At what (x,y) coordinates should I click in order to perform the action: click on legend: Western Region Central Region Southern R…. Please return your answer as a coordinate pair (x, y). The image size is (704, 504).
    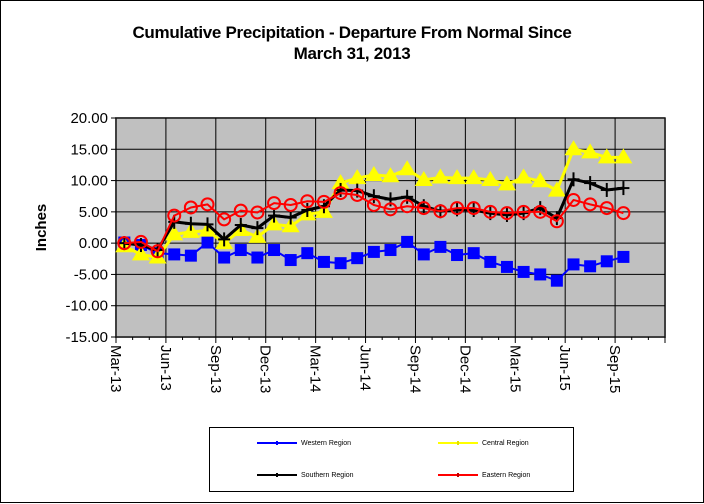
    Looking at the image, I should click on (391, 459).